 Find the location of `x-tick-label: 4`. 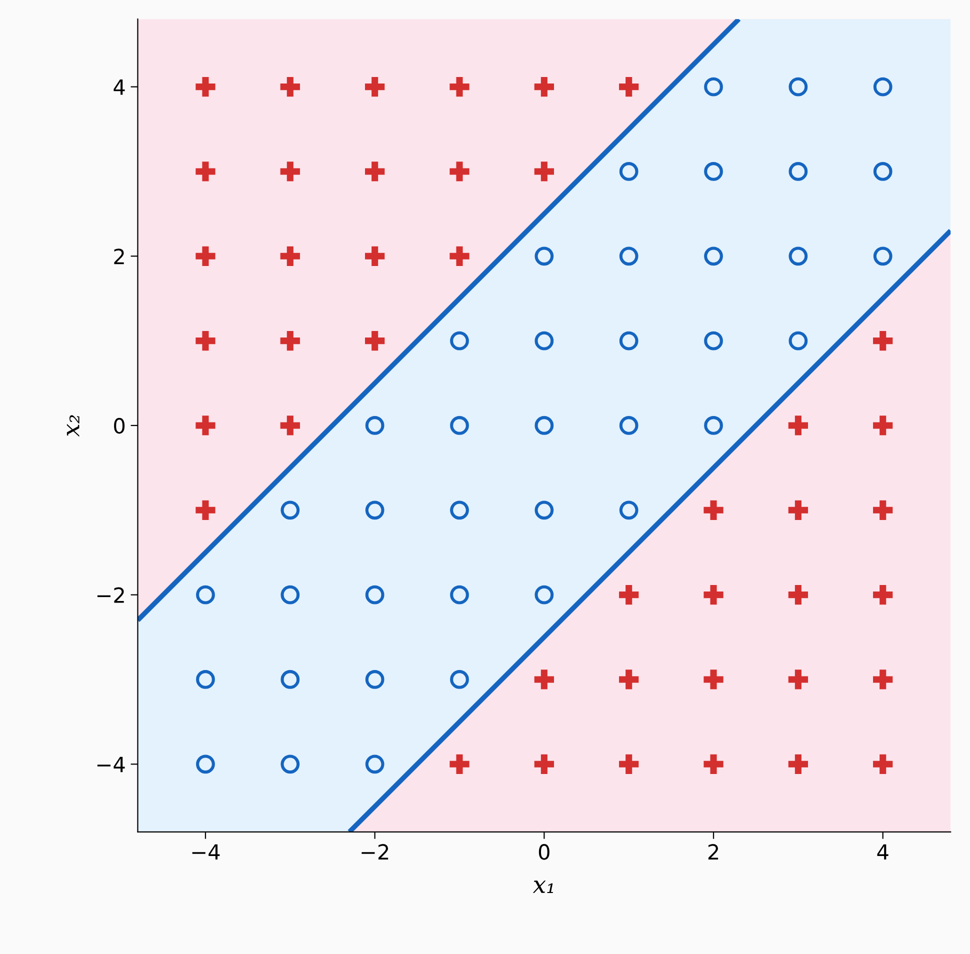

x-tick-label: 4 is located at coordinates (882, 852).